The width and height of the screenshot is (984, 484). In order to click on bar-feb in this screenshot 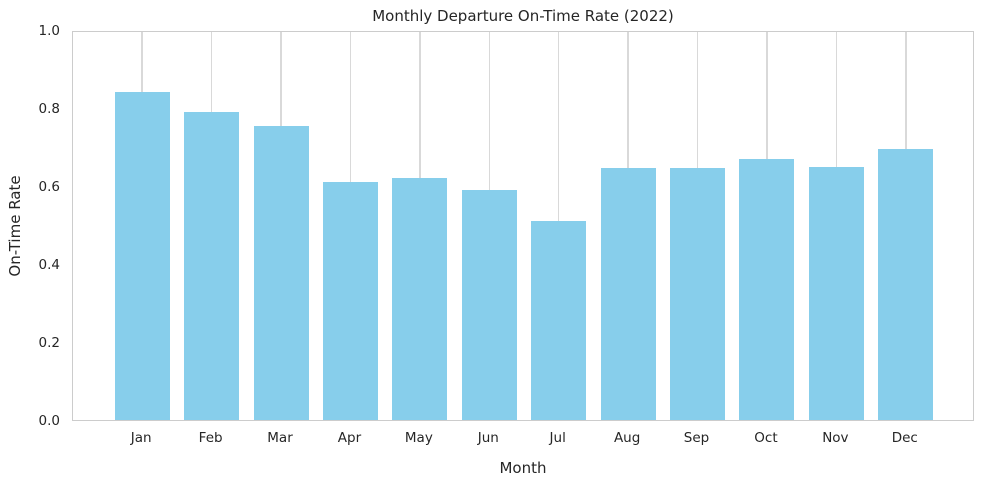, I will do `click(212, 265)`.